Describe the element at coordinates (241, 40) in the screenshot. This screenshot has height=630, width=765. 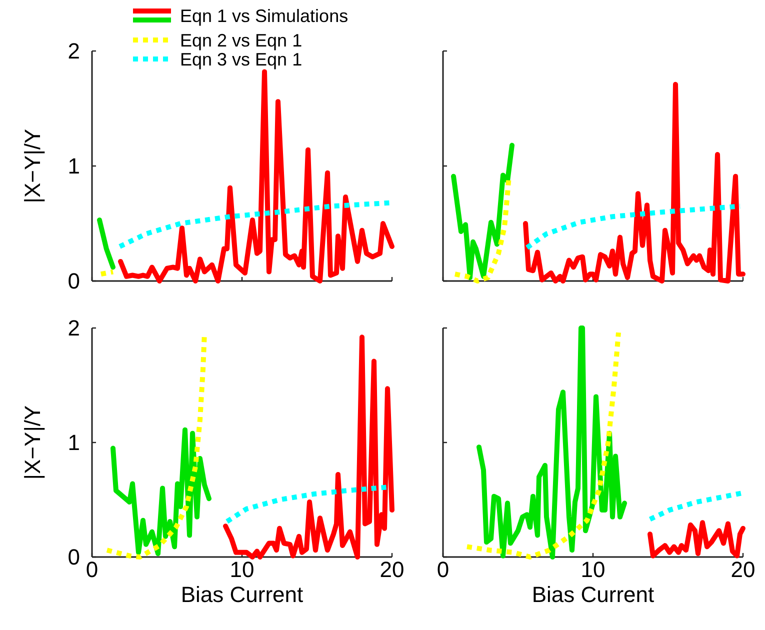
I see `legend-label: Eqn 2 vs Eqn 1` at that location.